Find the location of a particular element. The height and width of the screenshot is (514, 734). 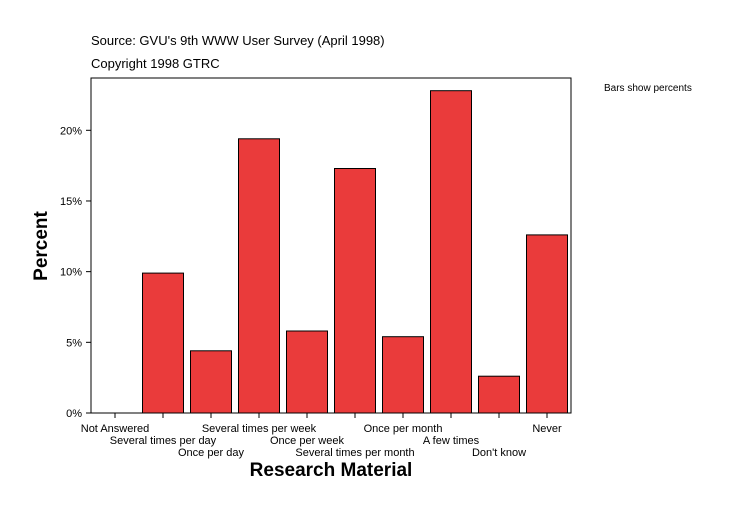

bars-note: Bars show percents is located at coordinates (648, 88).